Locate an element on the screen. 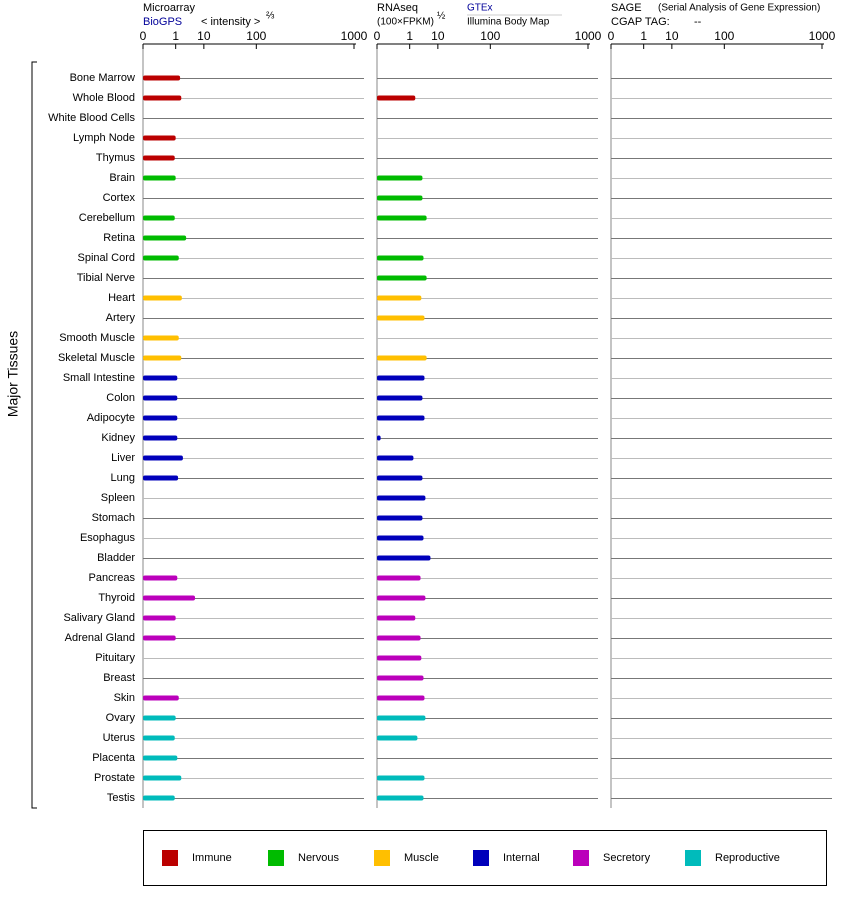  legend-label: Reproductive is located at coordinates (747, 858).